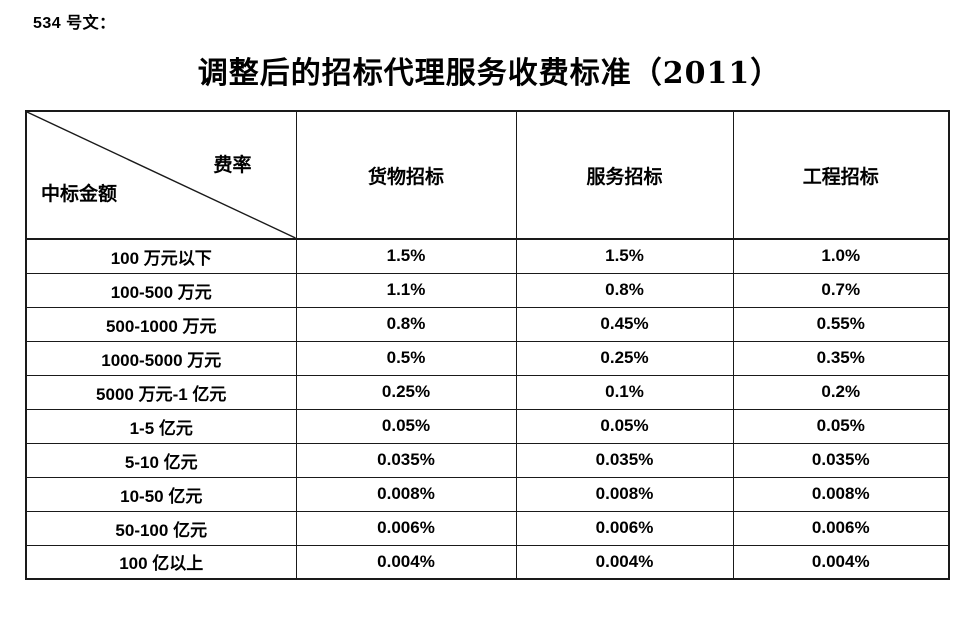 The image size is (979, 629). Describe the element at coordinates (161, 494) in the screenshot. I see `row-label: 10-50 亿元` at that location.